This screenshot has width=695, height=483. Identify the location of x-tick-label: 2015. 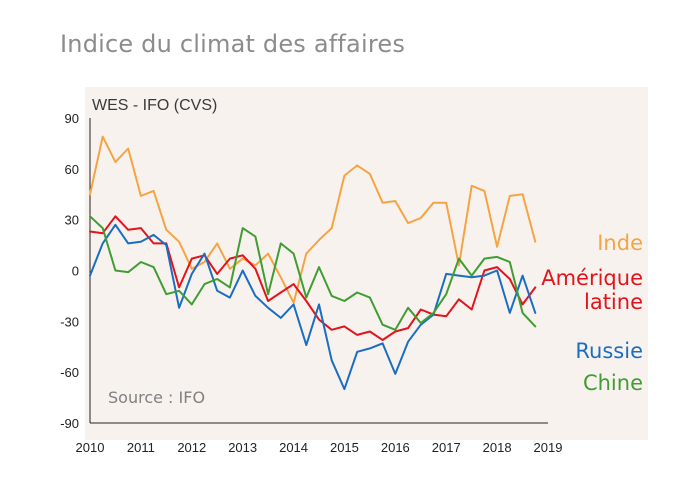
(344, 447).